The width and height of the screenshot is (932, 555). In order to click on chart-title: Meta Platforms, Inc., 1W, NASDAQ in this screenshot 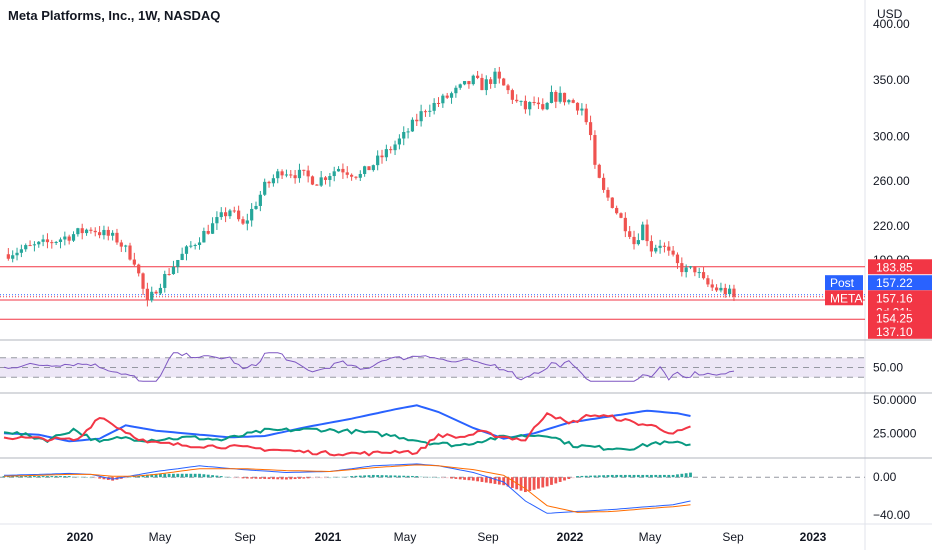, I will do `click(114, 15)`.